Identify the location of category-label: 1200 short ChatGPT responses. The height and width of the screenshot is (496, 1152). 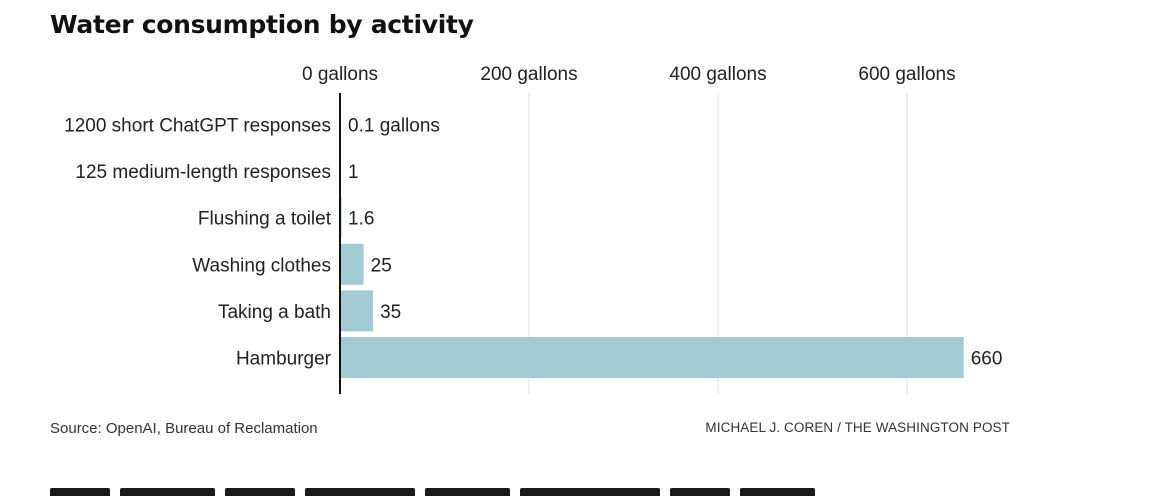
(197, 126).